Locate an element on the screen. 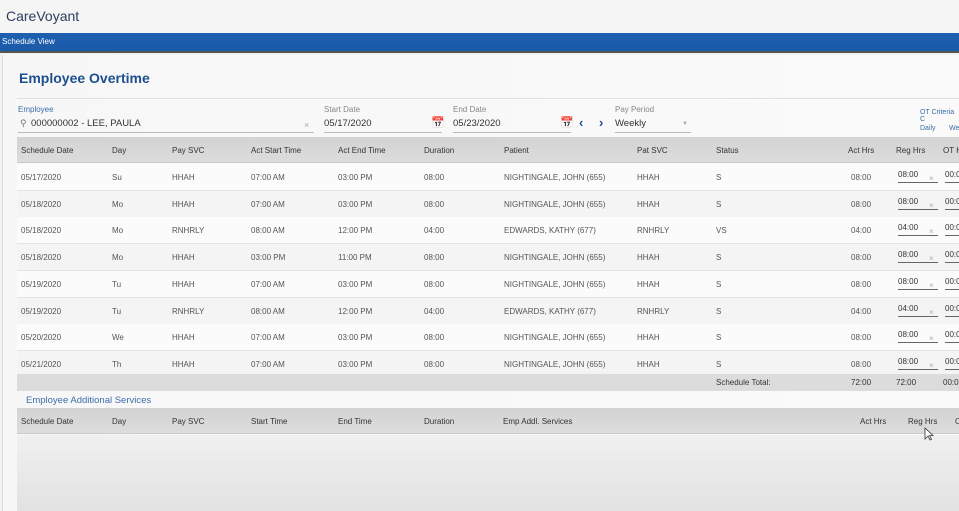  end-date-label: End Date is located at coordinates (470, 109).